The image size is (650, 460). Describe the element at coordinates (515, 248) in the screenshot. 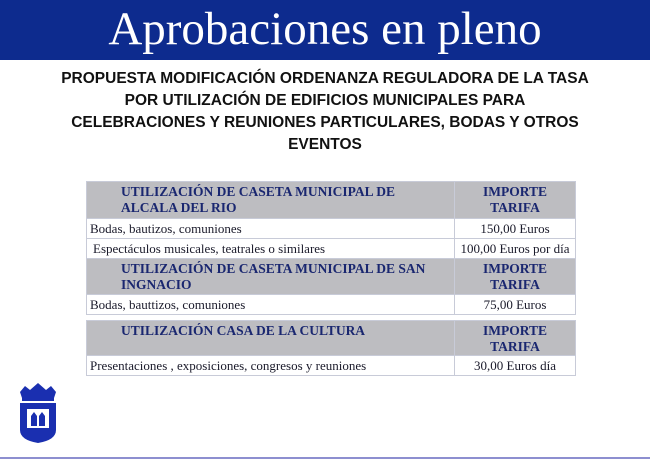

I see `price-cell: 100,00 Euros por día` at that location.